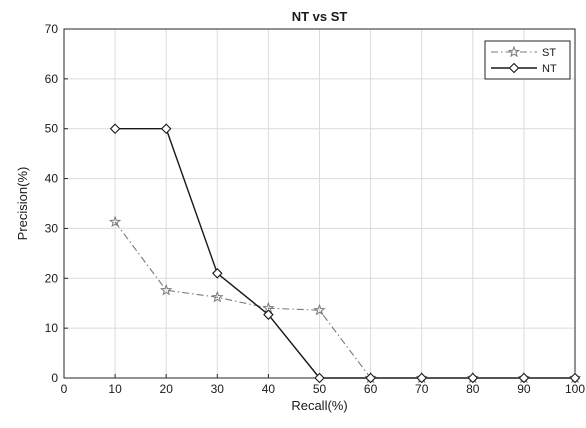 The width and height of the screenshot is (586, 428). What do you see at coordinates (549, 69) in the screenshot?
I see `legend-nt-label: NT` at bounding box center [549, 69].